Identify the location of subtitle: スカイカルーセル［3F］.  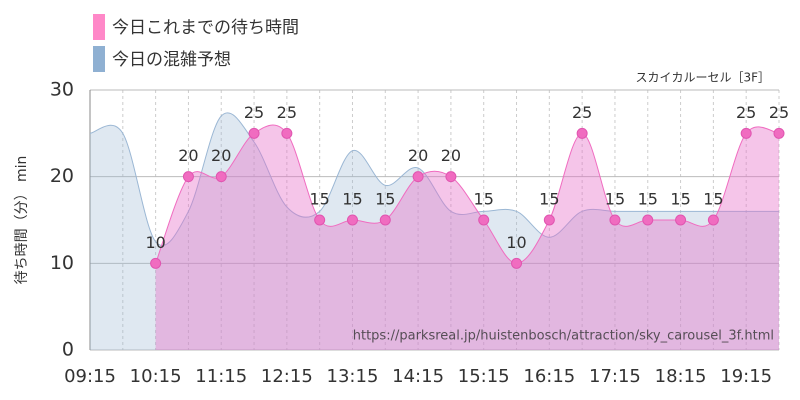
(702, 78).